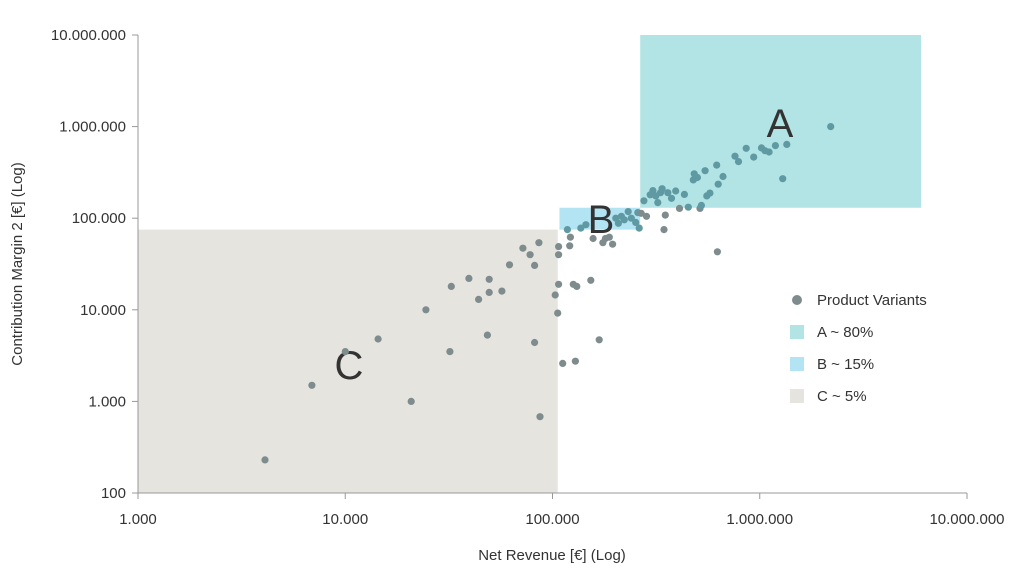 The image size is (1024, 574). I want to click on y-tick-label: 1.000, so click(107, 401).